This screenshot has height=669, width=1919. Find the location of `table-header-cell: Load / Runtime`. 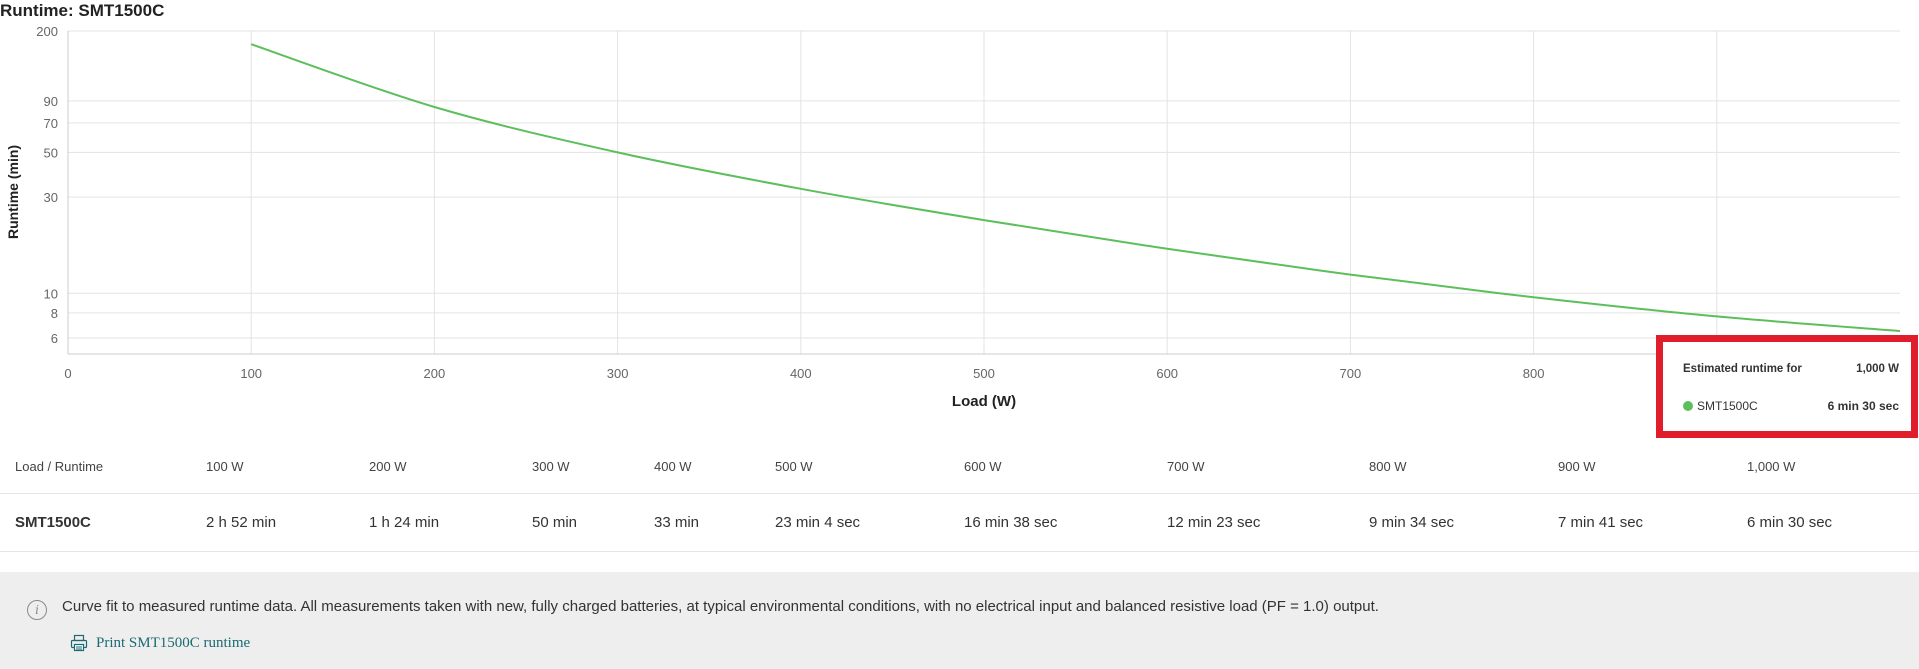

table-header-cell: Load / Runtime is located at coordinates (103, 467).